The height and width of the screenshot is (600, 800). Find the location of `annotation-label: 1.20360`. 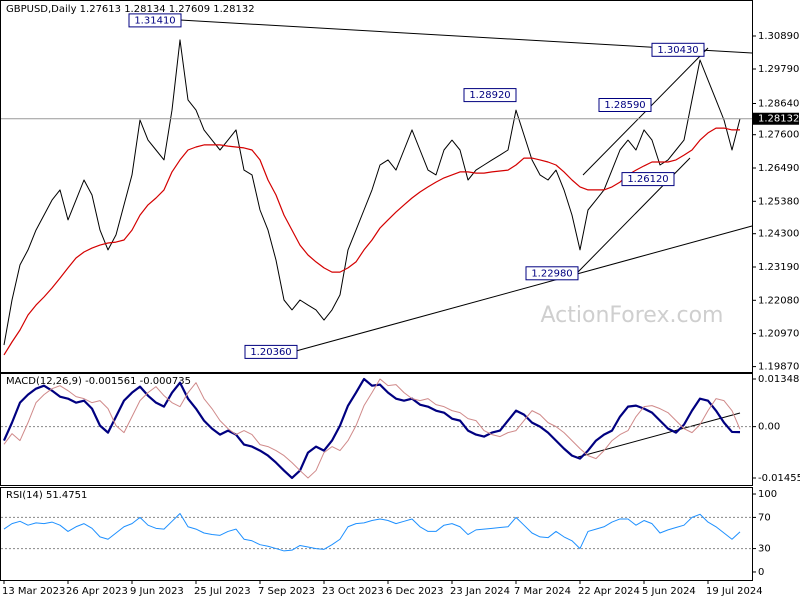

annotation-label: 1.20360 is located at coordinates (270, 352).